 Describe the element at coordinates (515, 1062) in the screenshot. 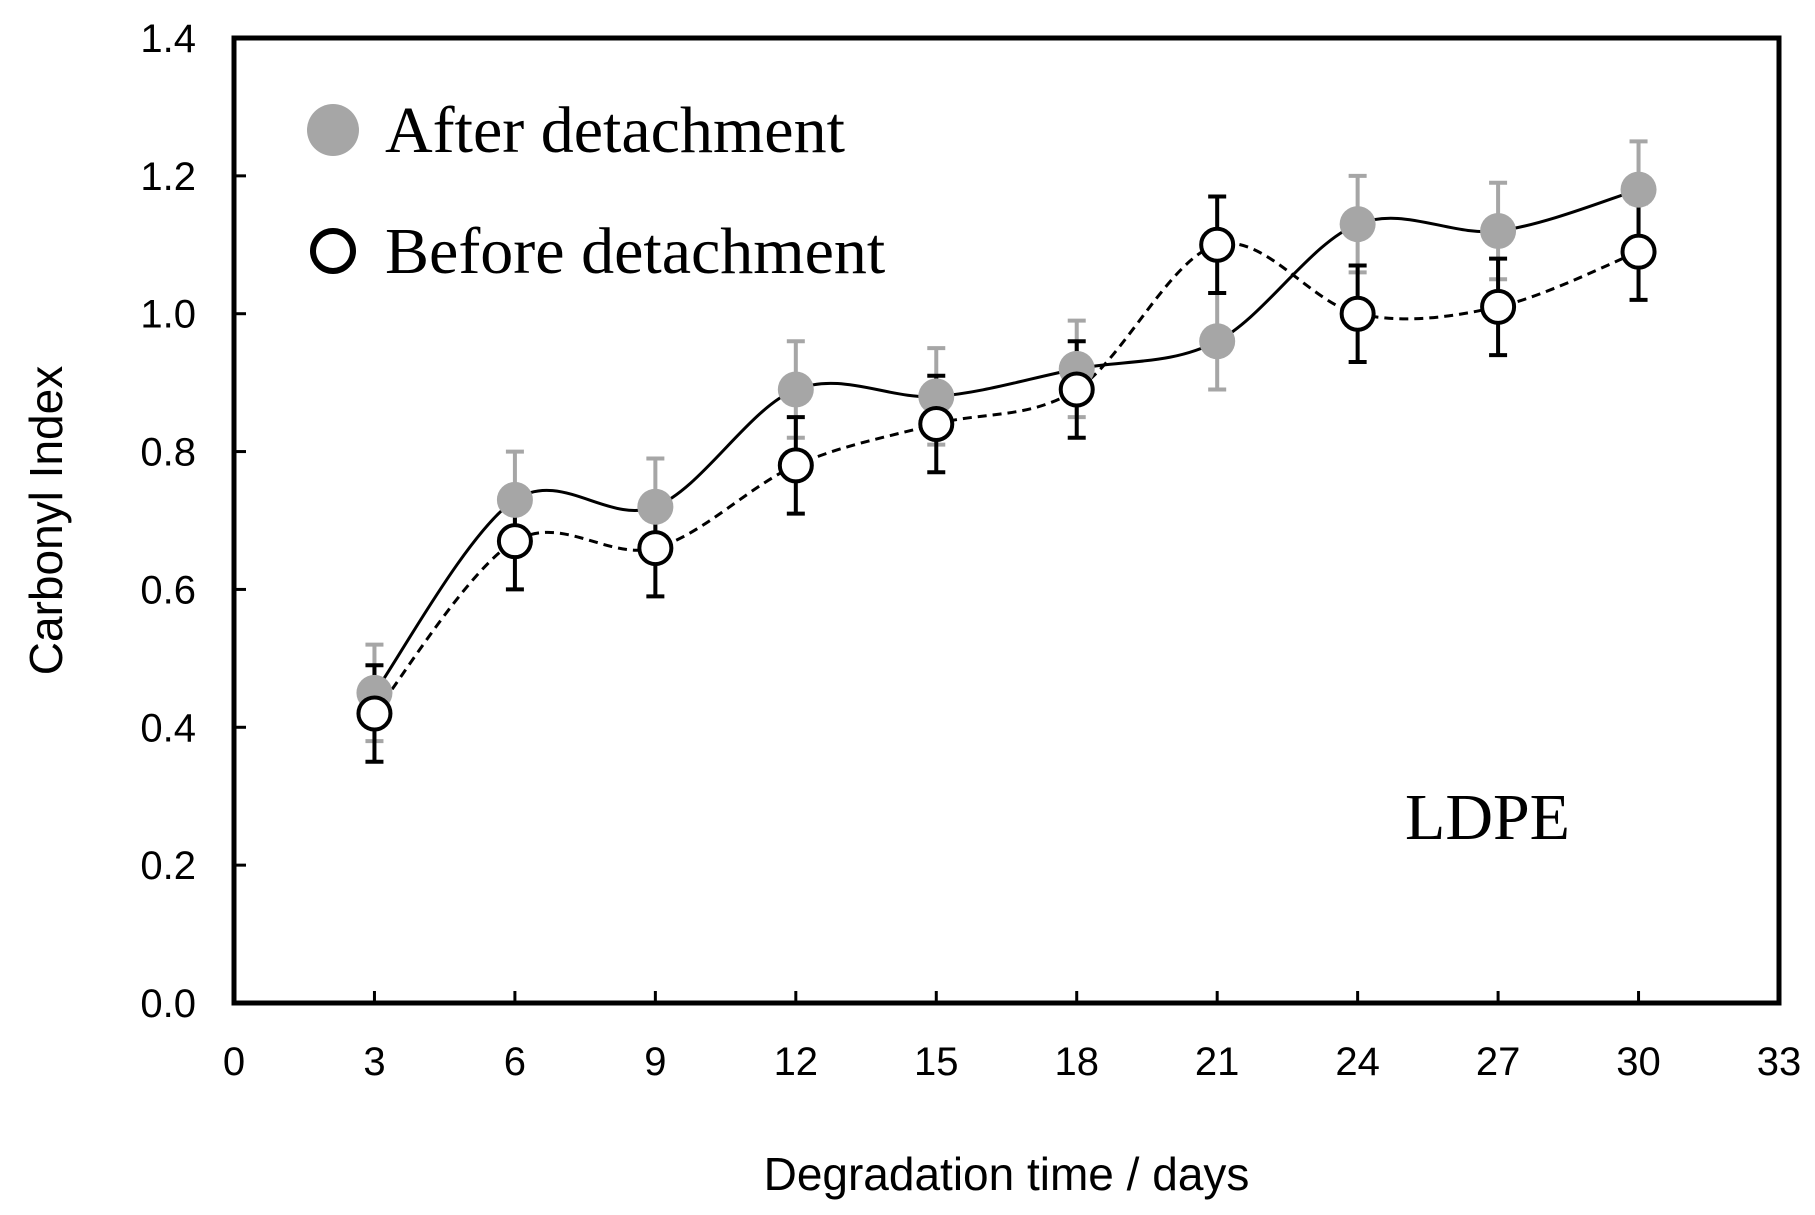

I see `x-tick-label: 6` at that location.